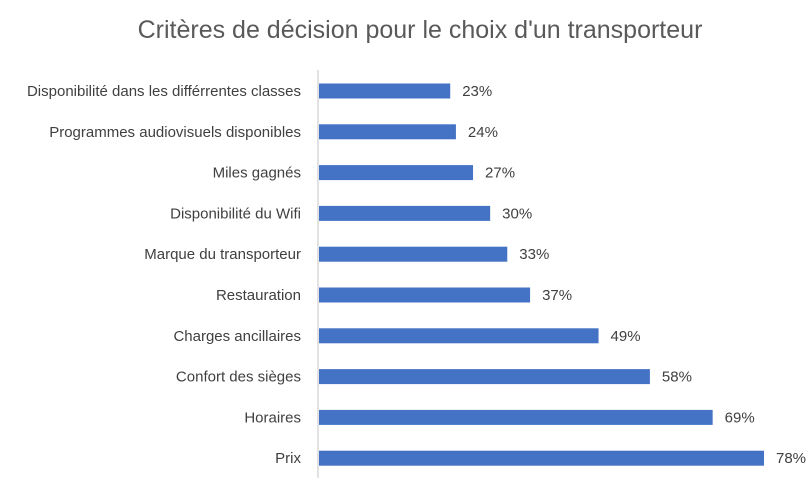  Describe the element at coordinates (257, 173) in the screenshot. I see `category-label: Miles gagnés` at that location.